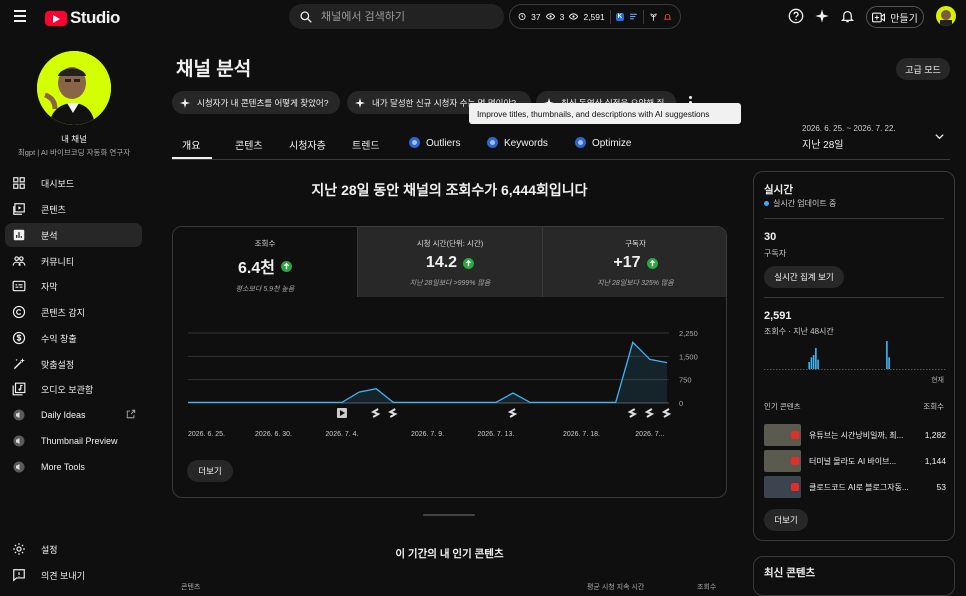 This screenshot has height=596, width=966. I want to click on list-item: 터미널 몰라도 AI 바이브... 1,144, so click(855, 461).